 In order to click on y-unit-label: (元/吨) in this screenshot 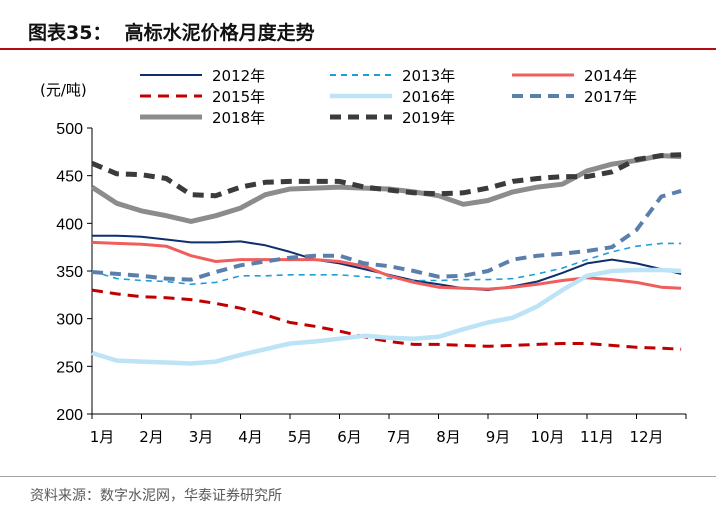, I will do `click(63, 90)`.